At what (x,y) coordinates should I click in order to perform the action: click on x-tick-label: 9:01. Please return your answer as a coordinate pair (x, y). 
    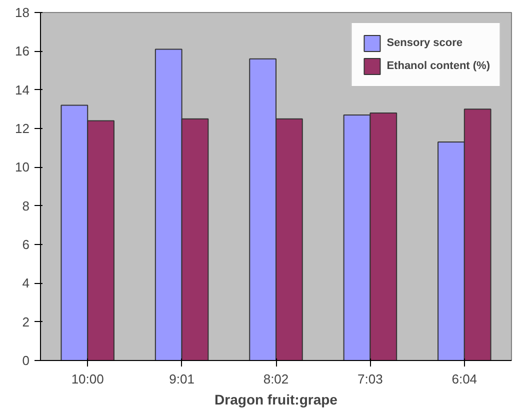
    Looking at the image, I should click on (181, 379).